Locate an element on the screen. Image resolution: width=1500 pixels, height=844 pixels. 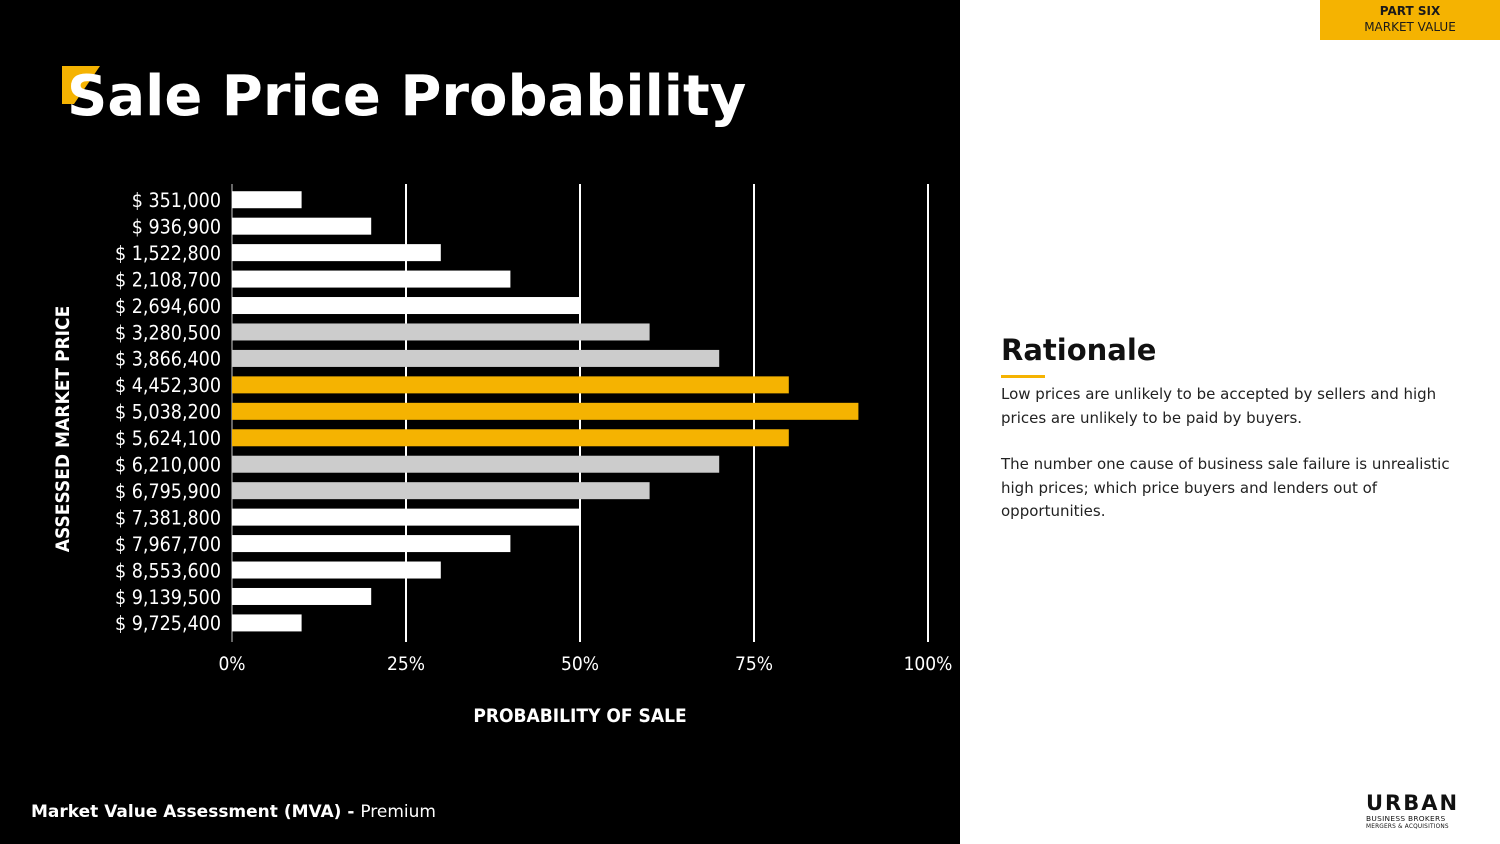
category-label: $ 2,694,600 is located at coordinates (168, 306).